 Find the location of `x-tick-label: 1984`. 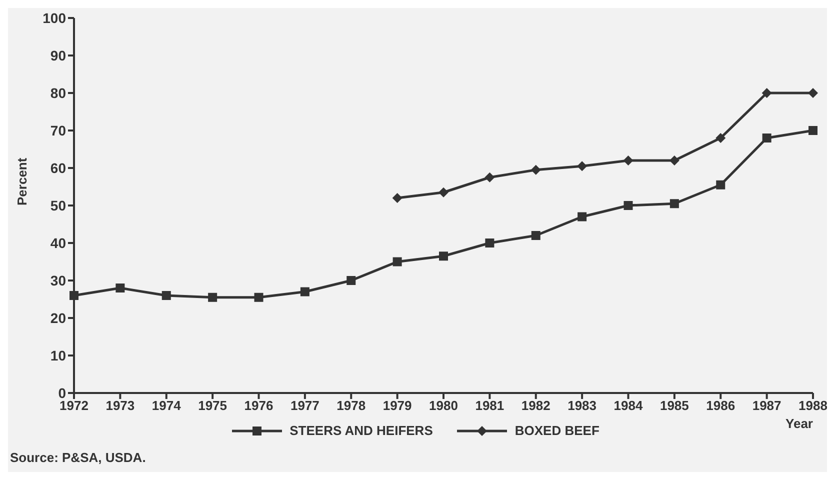

x-tick-label: 1984 is located at coordinates (629, 406).